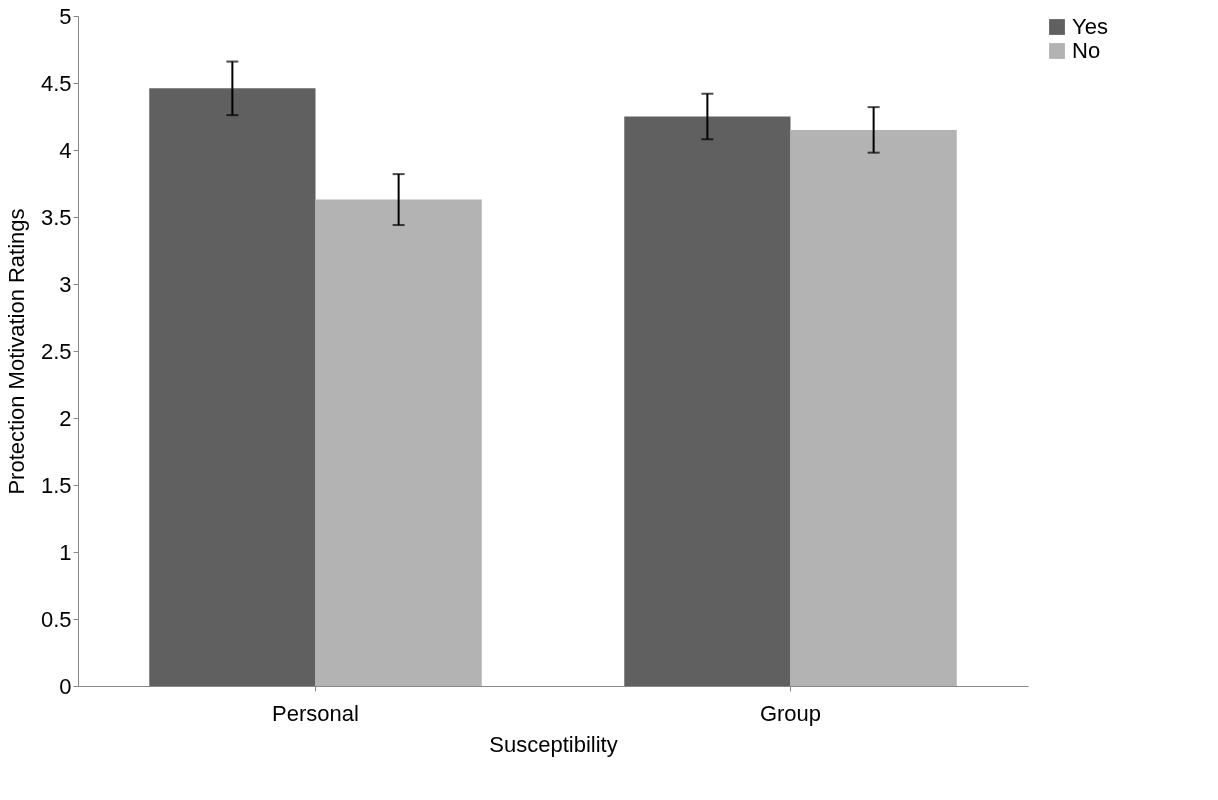 This screenshot has height=800, width=1218. I want to click on y-tick-label: 4.5, so click(56, 83).